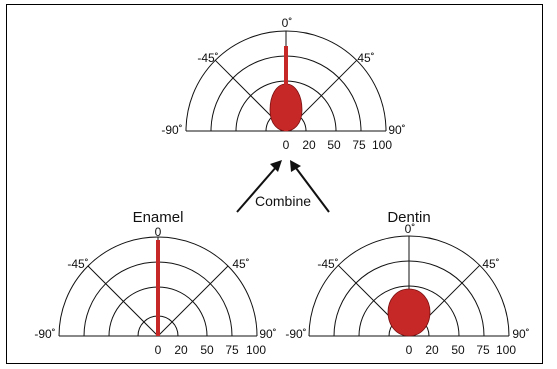 Image resolution: width=557 pixels, height=369 pixels. I want to click on dentin-lobe, so click(409, 312).